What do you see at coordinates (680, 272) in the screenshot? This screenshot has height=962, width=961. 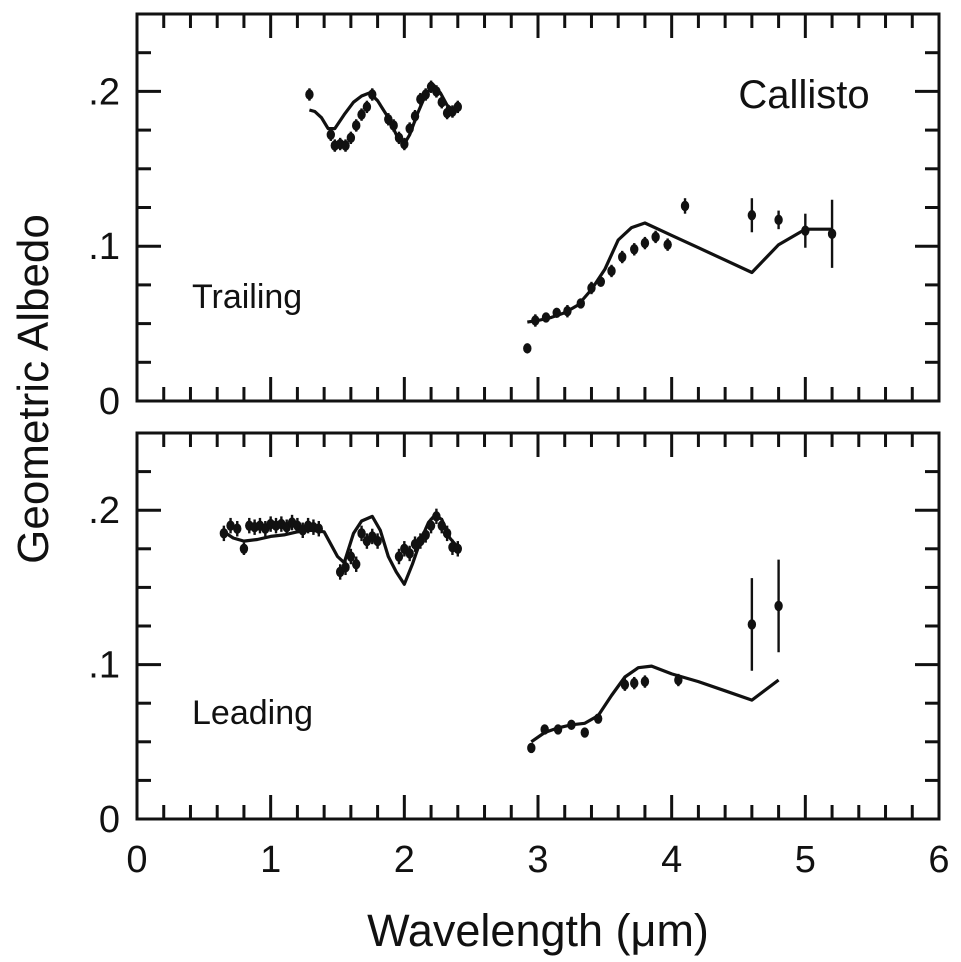 I see `trailing-model-line` at bounding box center [680, 272].